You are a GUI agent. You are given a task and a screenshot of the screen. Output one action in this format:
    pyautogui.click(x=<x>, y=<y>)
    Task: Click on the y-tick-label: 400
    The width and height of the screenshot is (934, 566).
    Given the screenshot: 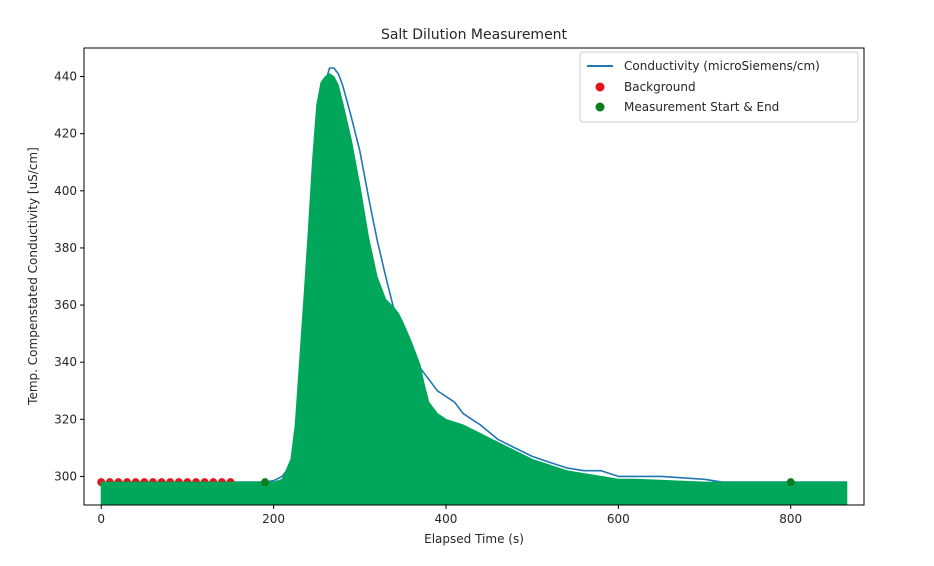 What is the action you would take?
    pyautogui.click(x=65, y=191)
    